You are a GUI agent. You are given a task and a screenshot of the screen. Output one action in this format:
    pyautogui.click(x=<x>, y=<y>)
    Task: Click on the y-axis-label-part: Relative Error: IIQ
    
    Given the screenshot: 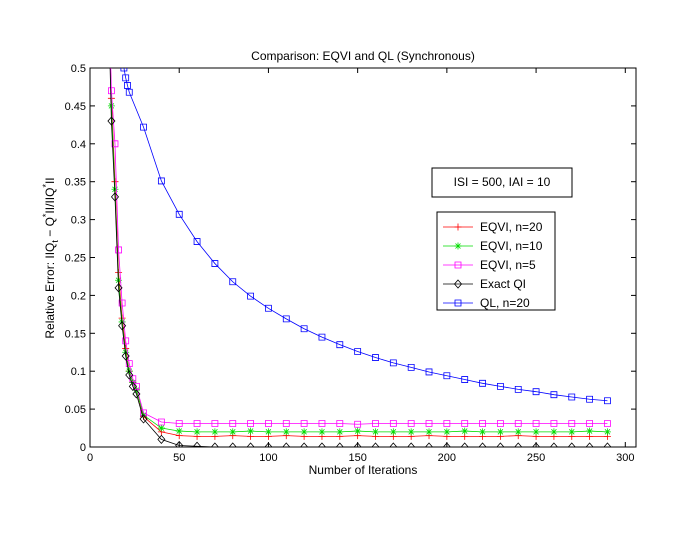 What is the action you would take?
    pyautogui.click(x=50, y=291)
    